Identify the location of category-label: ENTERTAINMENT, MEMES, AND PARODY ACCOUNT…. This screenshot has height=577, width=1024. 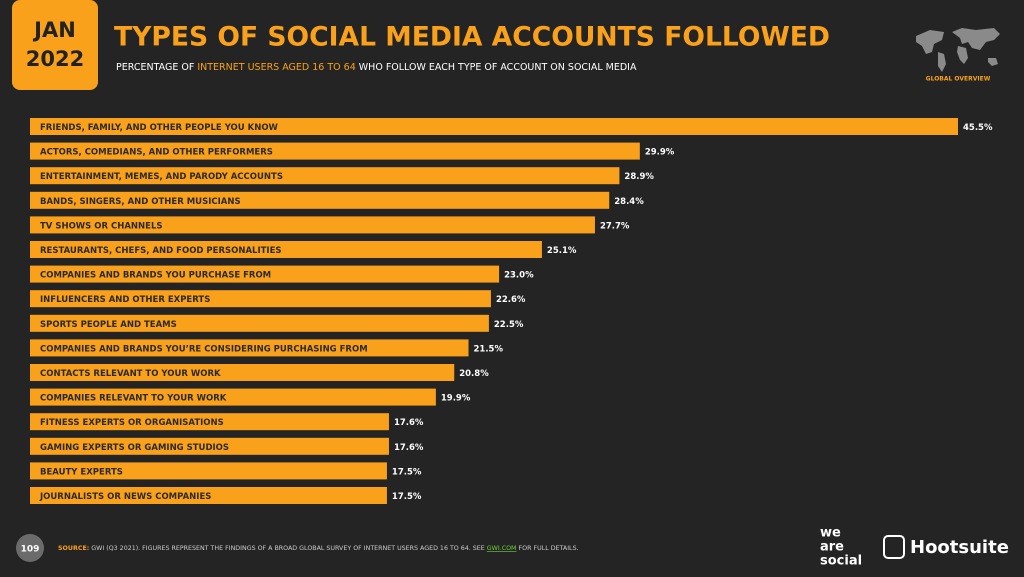
(161, 177).